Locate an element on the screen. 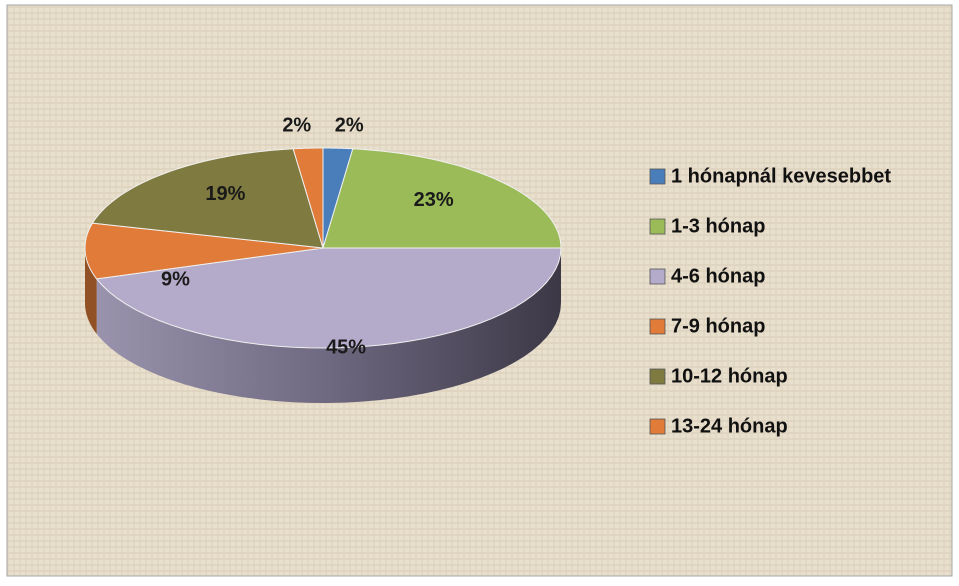  legend-label: 1 hónapnál kevesebbet is located at coordinates (781, 176).